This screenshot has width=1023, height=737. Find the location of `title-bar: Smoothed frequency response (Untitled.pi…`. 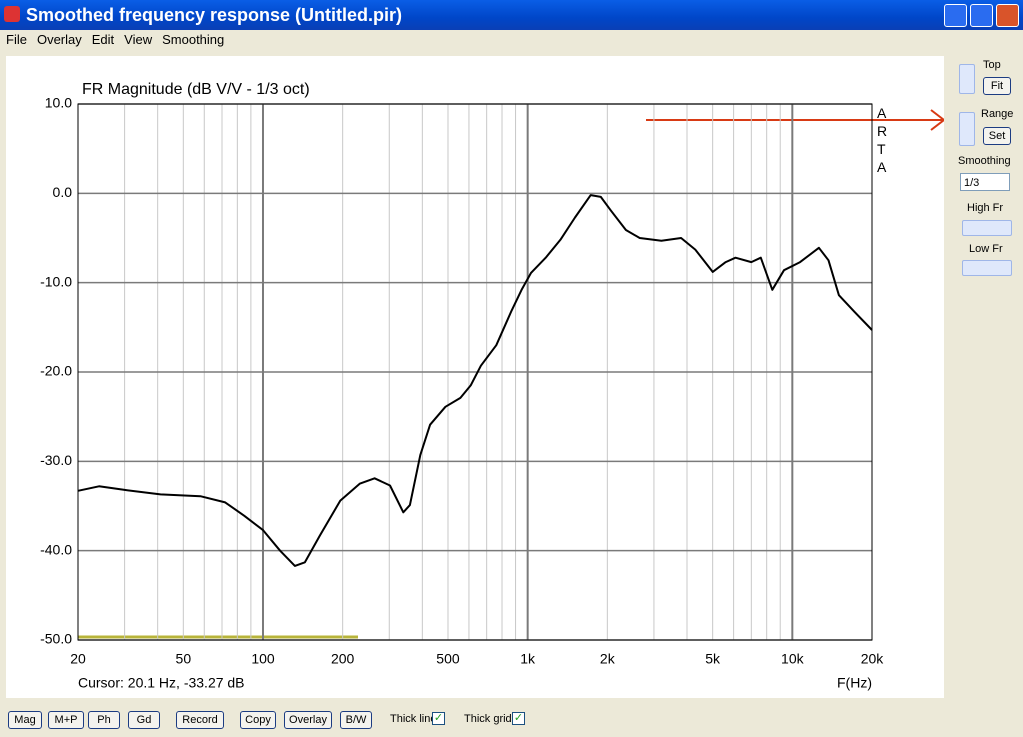

title-bar: Smoothed frequency response (Untitled.pi… is located at coordinates (511, 15).